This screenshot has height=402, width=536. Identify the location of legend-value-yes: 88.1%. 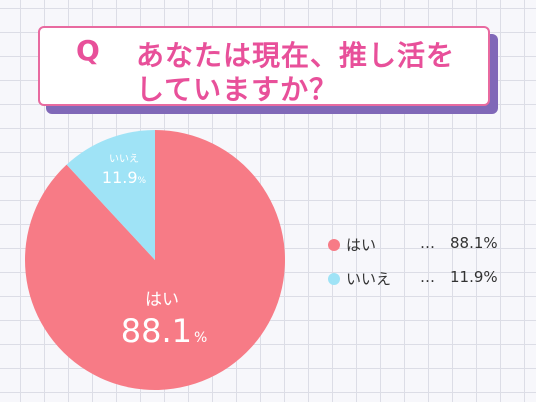
(474, 243).